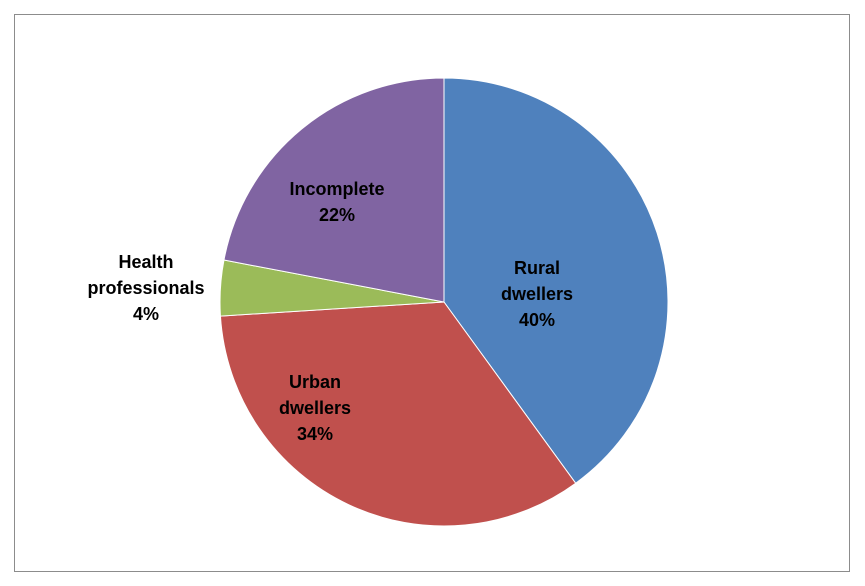  I want to click on slice-label-urban-dwellers: Urban dwellers 34%, so click(315, 408).